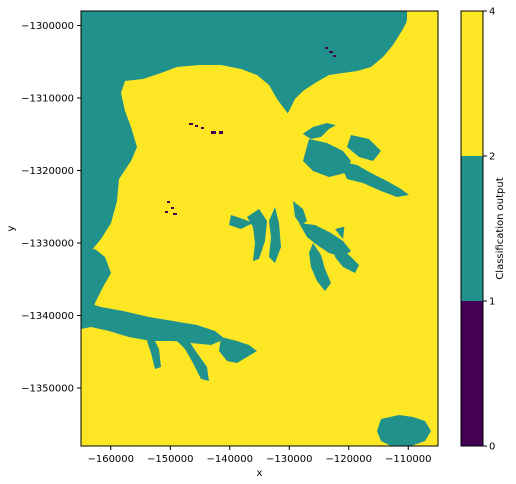 This screenshot has height=484, width=516. Describe the element at coordinates (408, 459) in the screenshot. I see `x-tick-label: −110000` at that location.